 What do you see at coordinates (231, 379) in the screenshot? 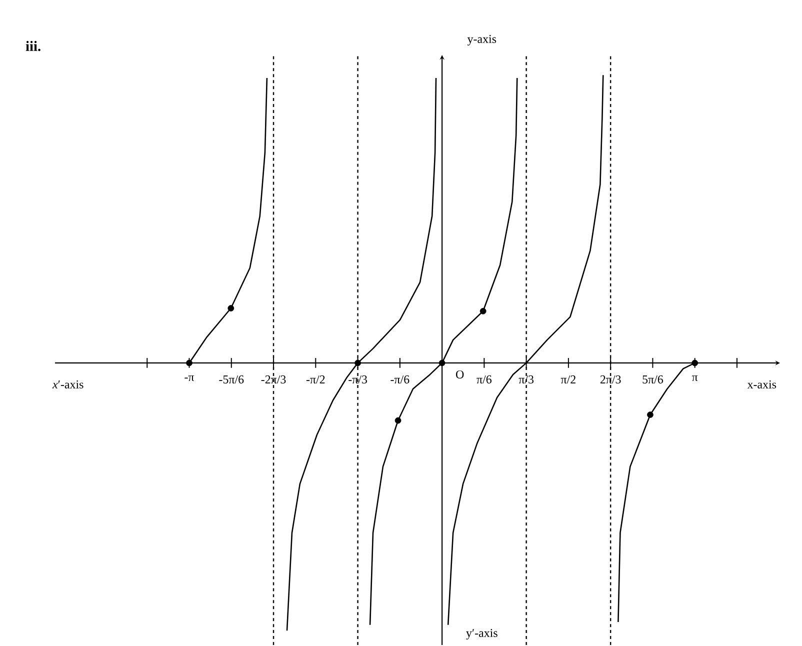
I see `x-tick-label: -5π/6` at bounding box center [231, 379].